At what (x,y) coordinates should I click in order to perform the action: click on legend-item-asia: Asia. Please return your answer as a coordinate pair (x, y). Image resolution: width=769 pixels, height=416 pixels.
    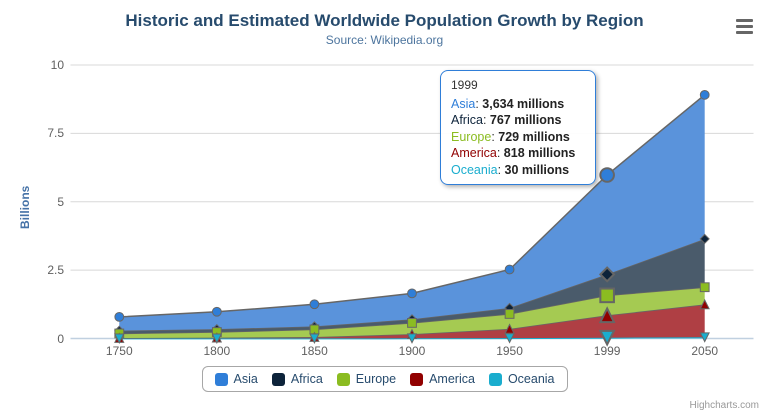
    Looking at the image, I should click on (236, 379).